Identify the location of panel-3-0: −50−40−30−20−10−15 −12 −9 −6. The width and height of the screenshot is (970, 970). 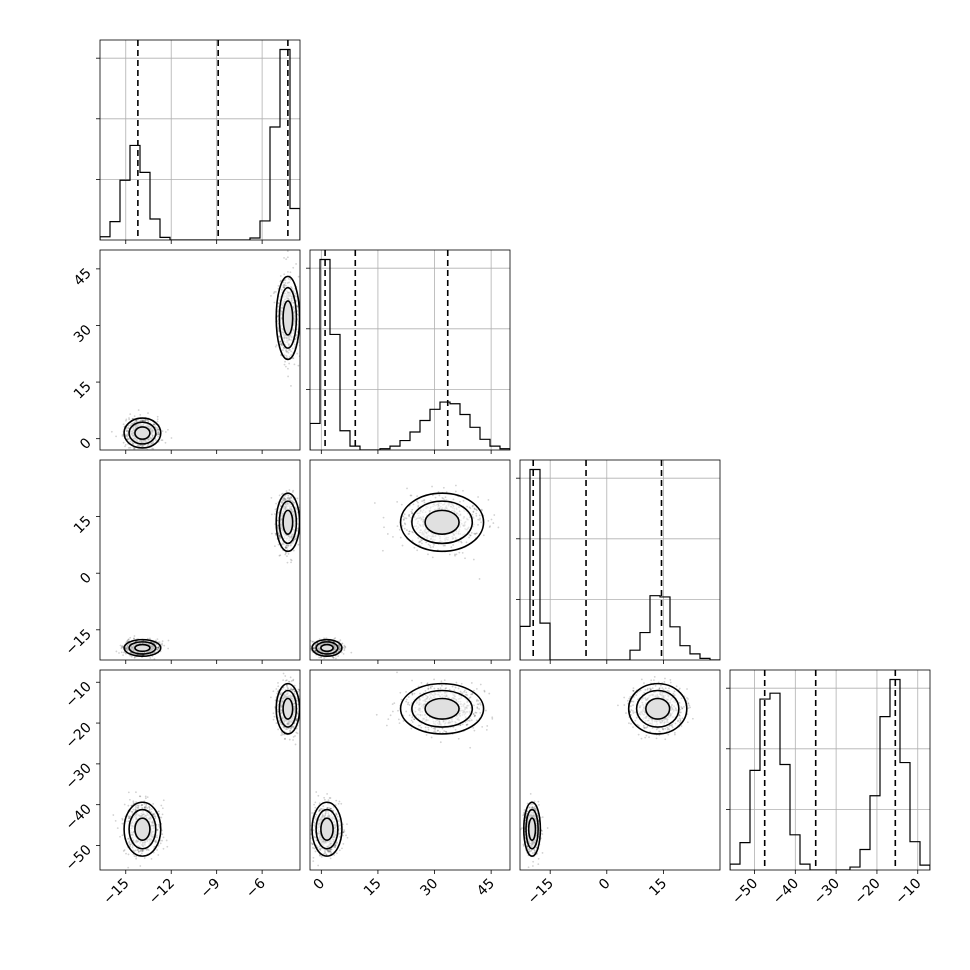
(182, 788).